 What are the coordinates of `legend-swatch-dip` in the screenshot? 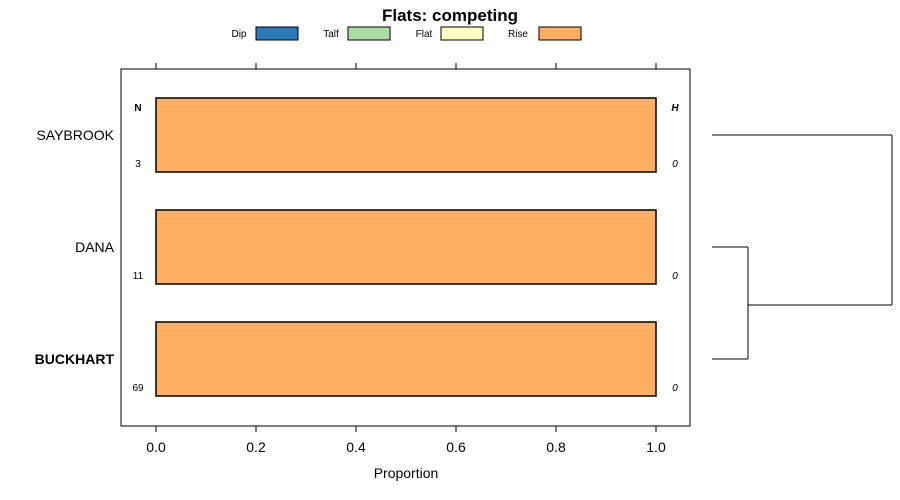 It's located at (277, 33).